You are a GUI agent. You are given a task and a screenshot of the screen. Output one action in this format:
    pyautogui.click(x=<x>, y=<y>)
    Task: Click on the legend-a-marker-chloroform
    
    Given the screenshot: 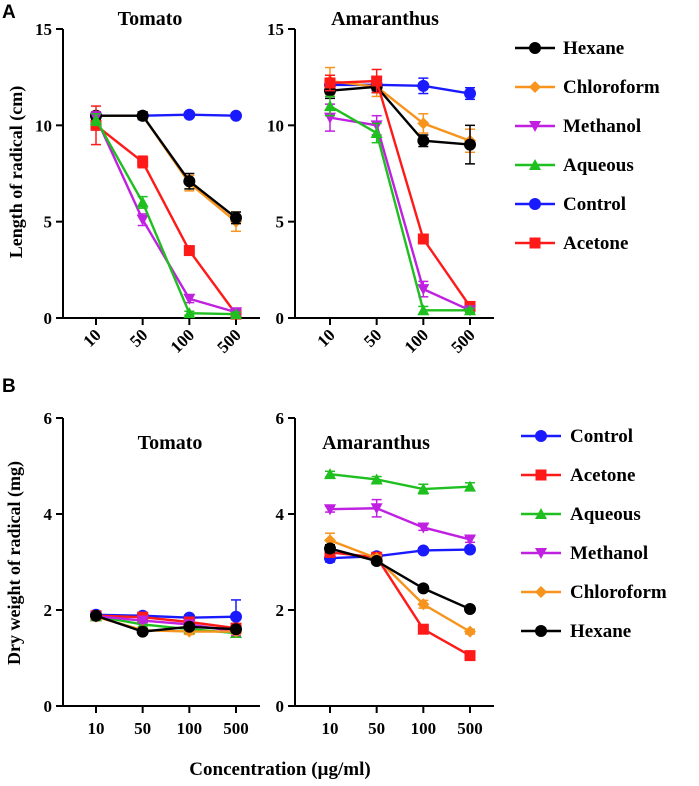 What is the action you would take?
    pyautogui.click(x=535, y=87)
    